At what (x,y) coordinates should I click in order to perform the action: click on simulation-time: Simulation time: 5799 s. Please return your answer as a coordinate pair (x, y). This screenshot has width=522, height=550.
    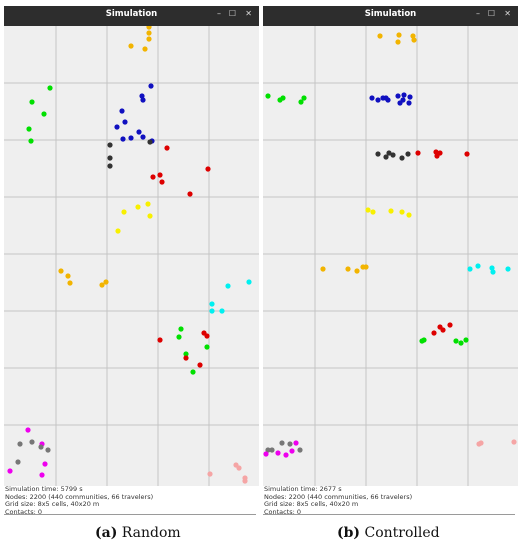
    Looking at the image, I should click on (44, 489).